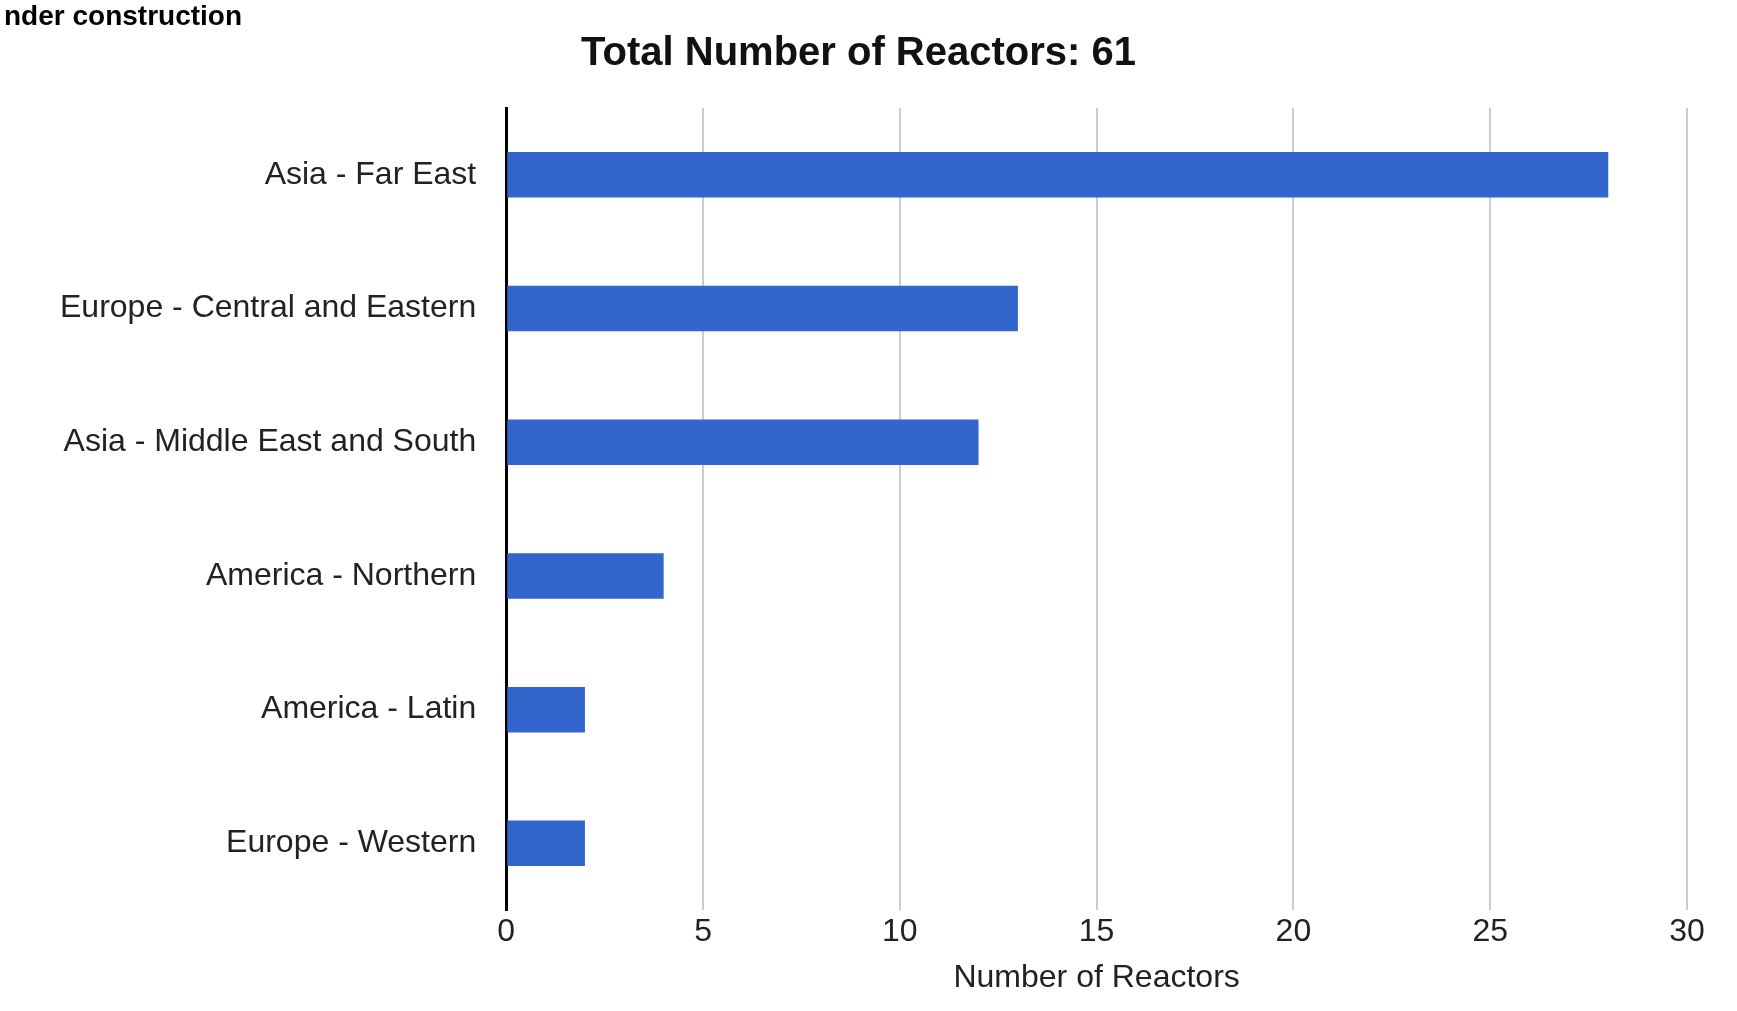 The image size is (1737, 1011). I want to click on x-tick-label: 10, so click(900, 930).